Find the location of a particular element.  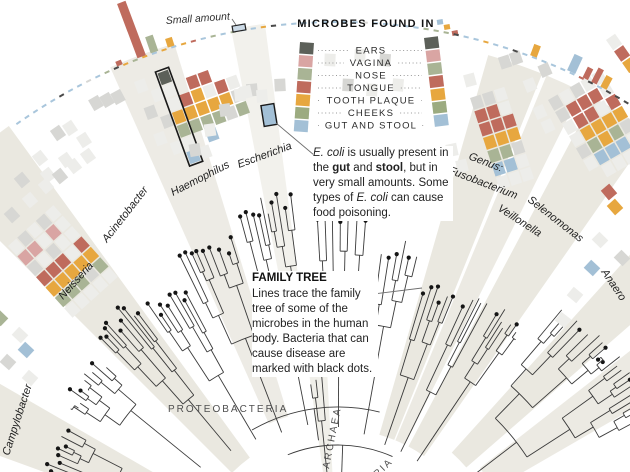

clade-label-bacteria: BACTERIA is located at coordinates (367, 464).